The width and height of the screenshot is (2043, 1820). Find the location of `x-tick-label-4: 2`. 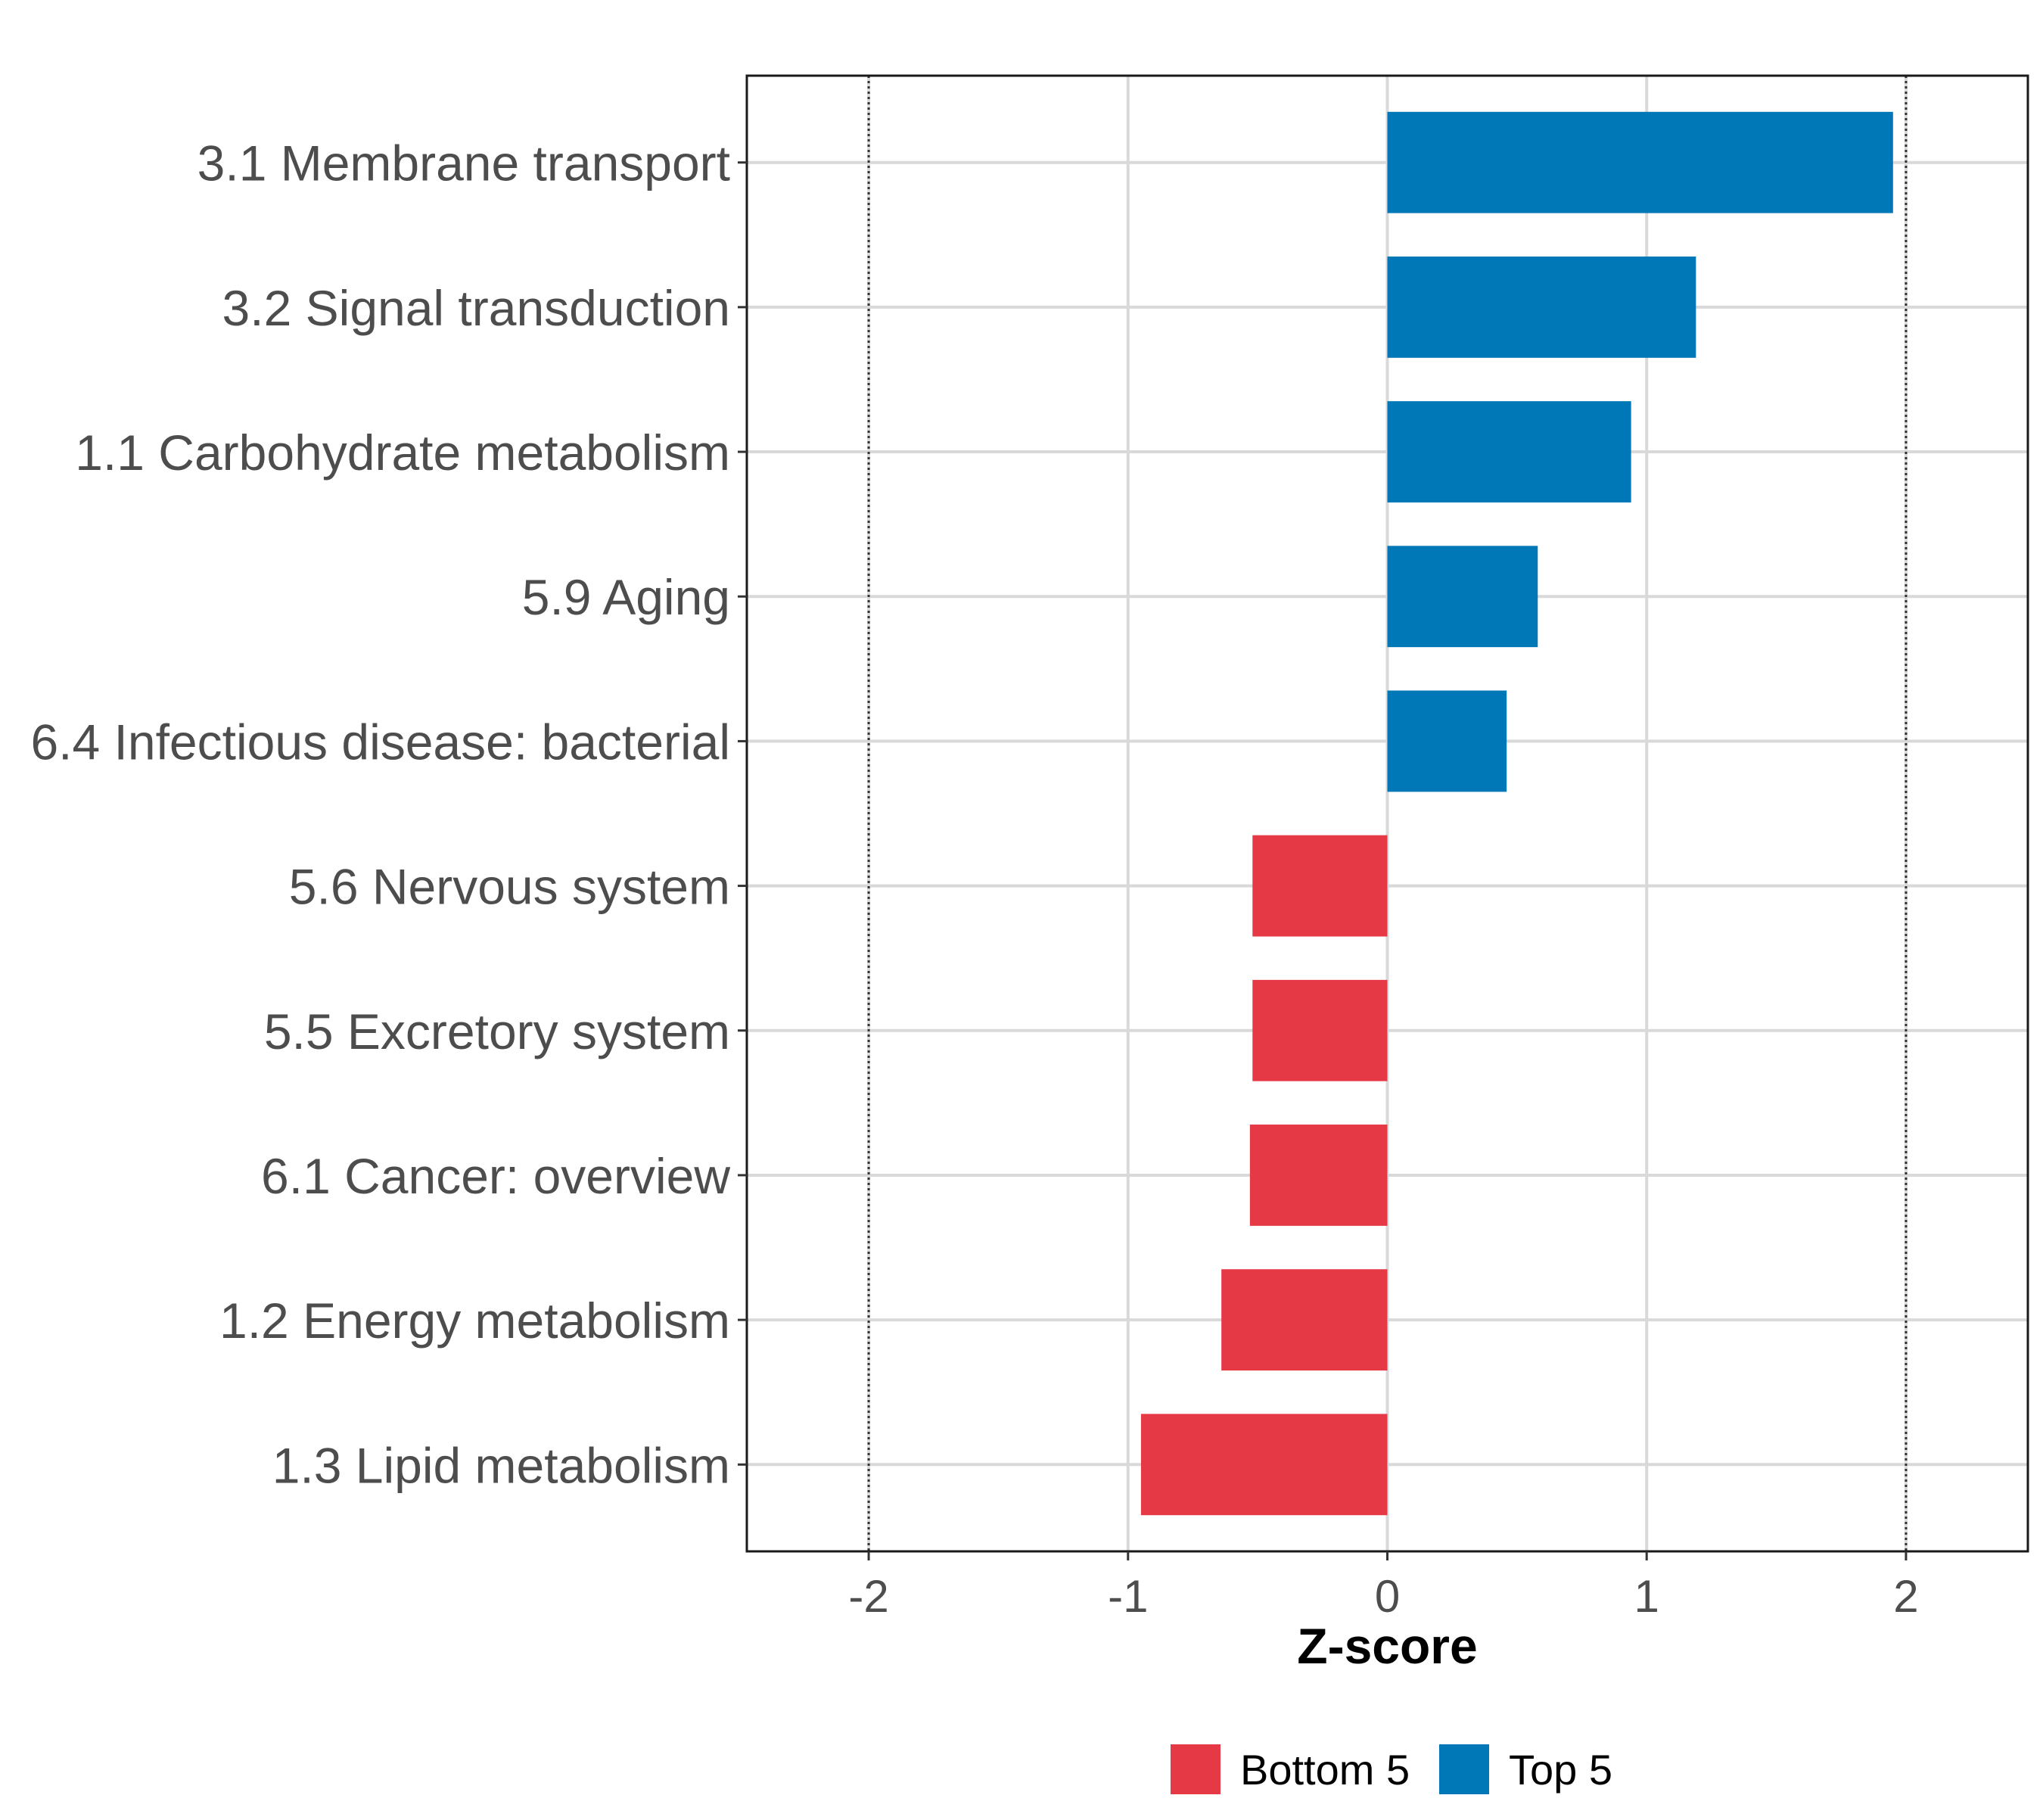

x-tick-label-4: 2 is located at coordinates (1905, 1596).